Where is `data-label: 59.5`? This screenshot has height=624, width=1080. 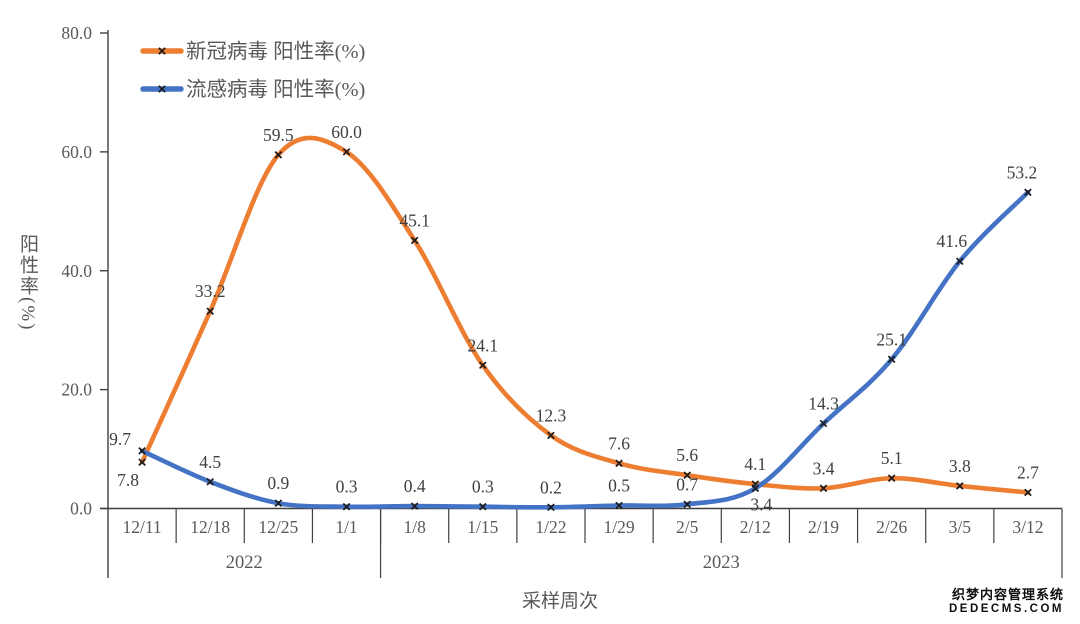
data-label: 59.5 is located at coordinates (278, 135).